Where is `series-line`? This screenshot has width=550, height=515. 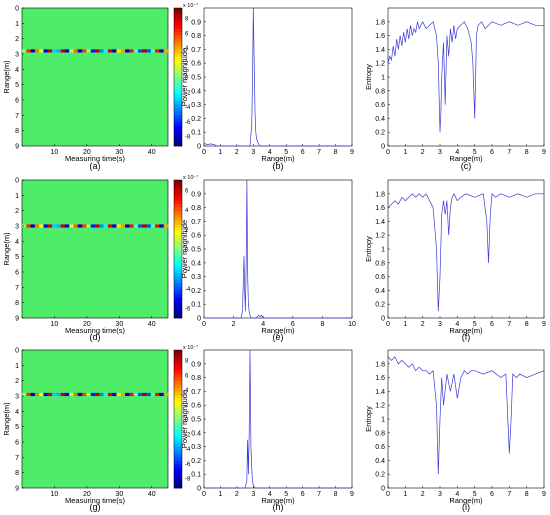
series-line is located at coordinates (465, 77).